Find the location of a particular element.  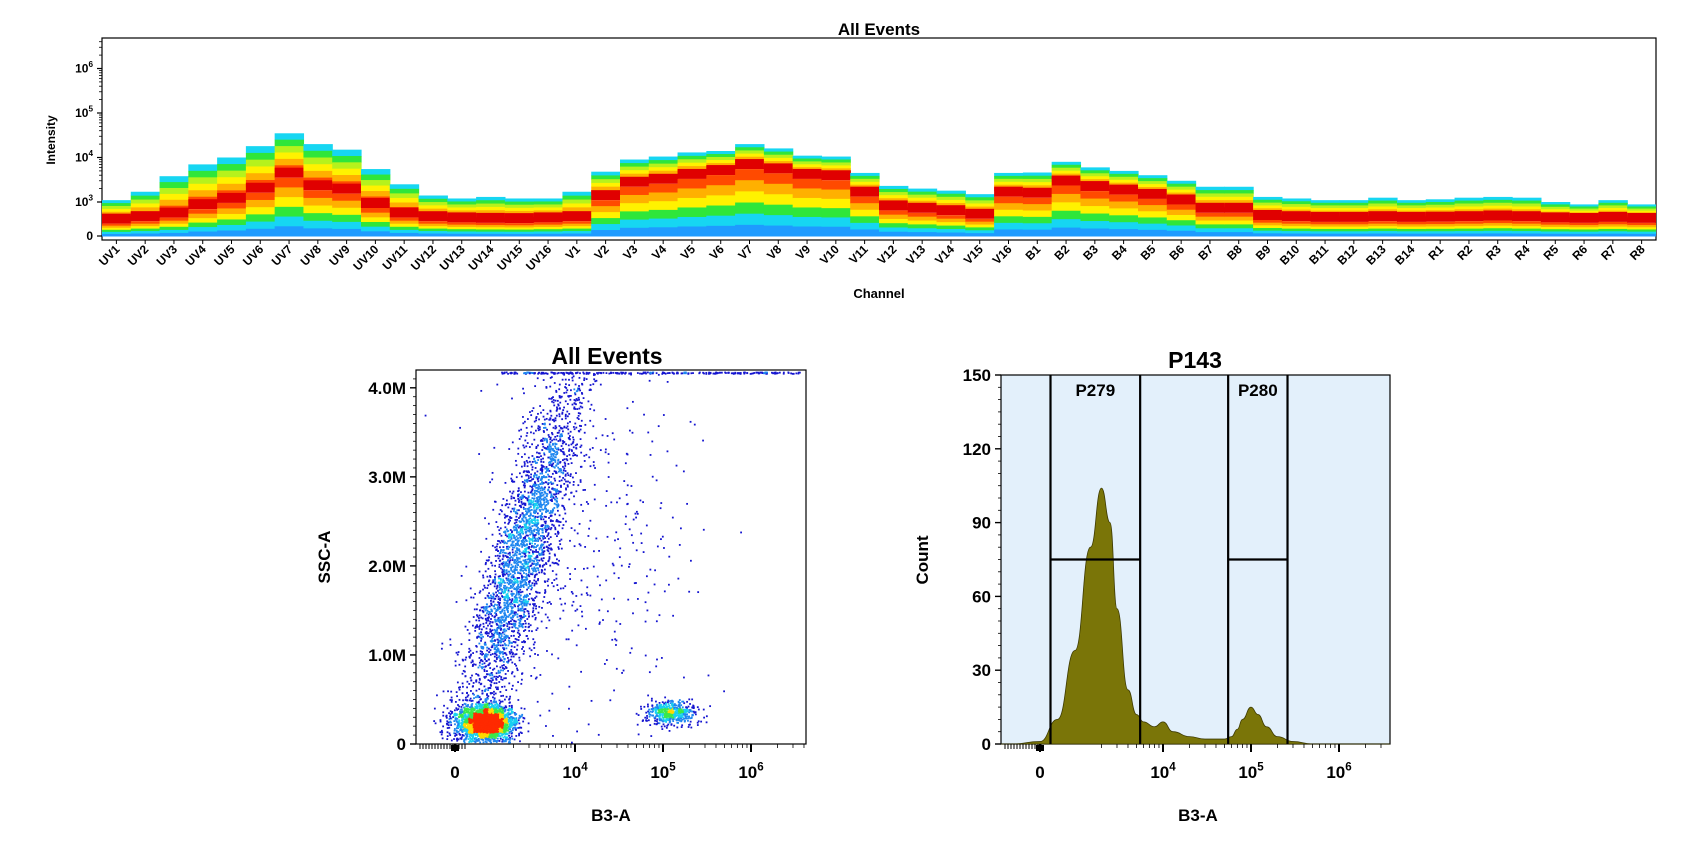

spectrum-x-tick-label: V11 is located at coordinates (858, 254).